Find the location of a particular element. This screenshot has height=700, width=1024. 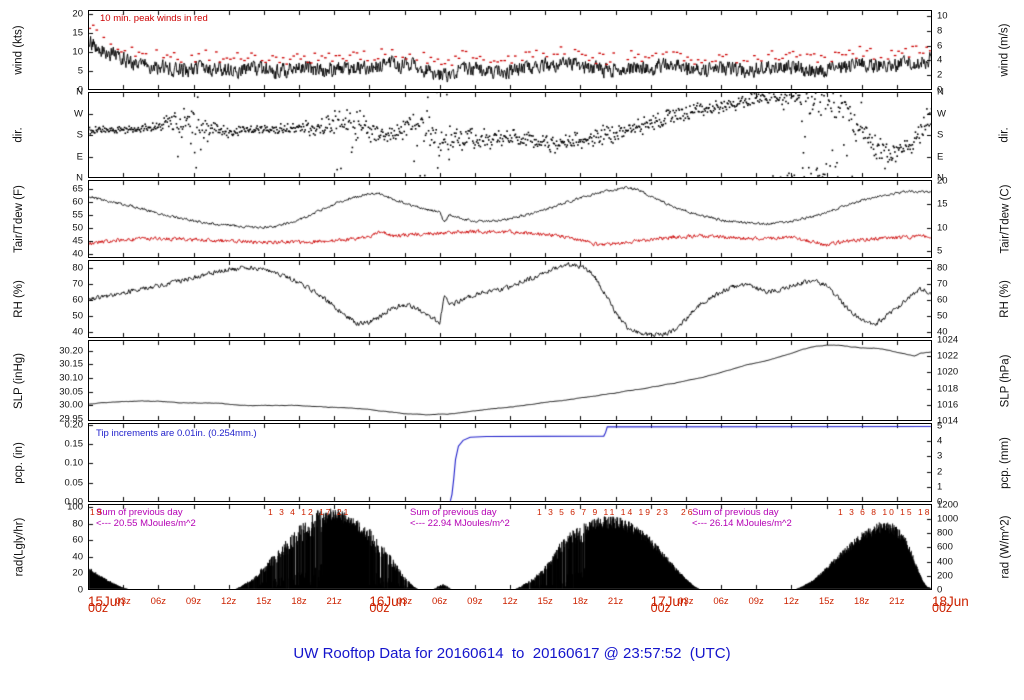

y-tick-slp-left: 30.20 is located at coordinates (71, 351).